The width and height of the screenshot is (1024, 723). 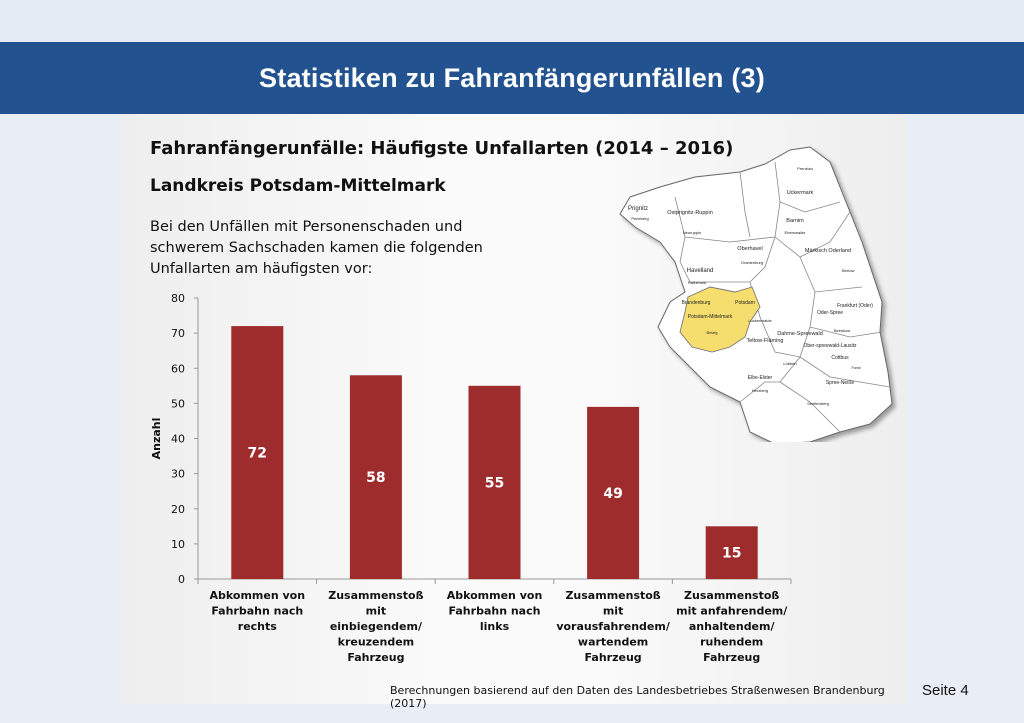 What do you see at coordinates (495, 626) in the screenshot?
I see `category-label: links` at bounding box center [495, 626].